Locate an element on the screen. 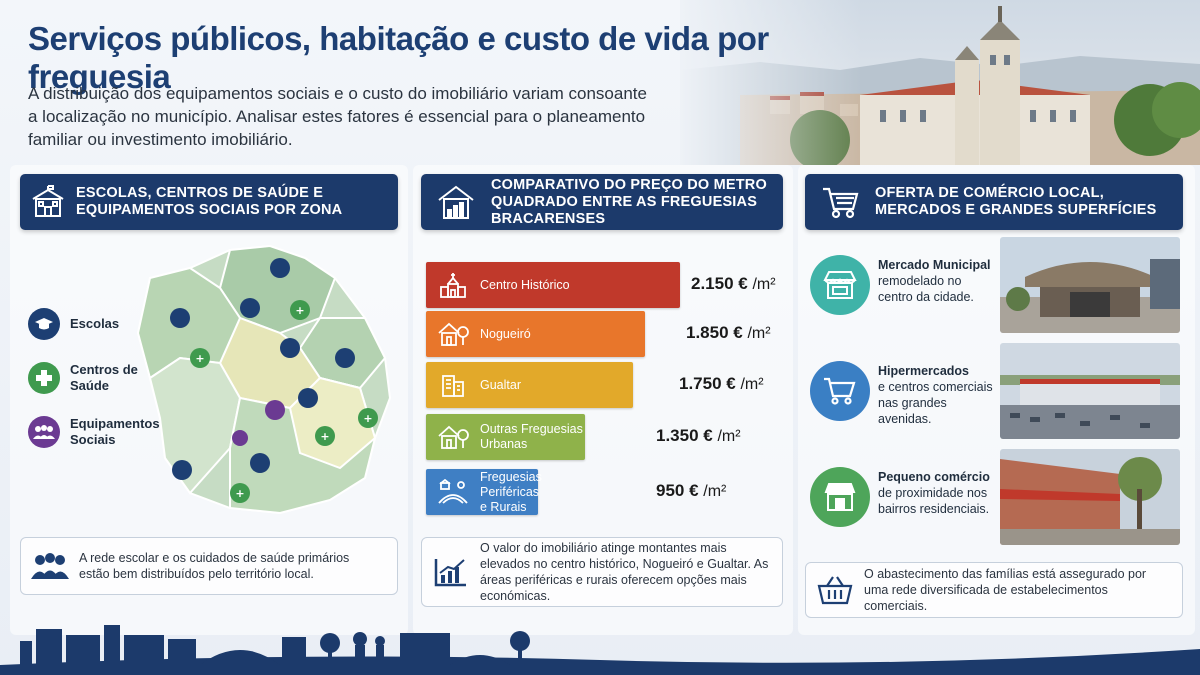 The image size is (1200, 675). shop-icon is located at coordinates (840, 497).